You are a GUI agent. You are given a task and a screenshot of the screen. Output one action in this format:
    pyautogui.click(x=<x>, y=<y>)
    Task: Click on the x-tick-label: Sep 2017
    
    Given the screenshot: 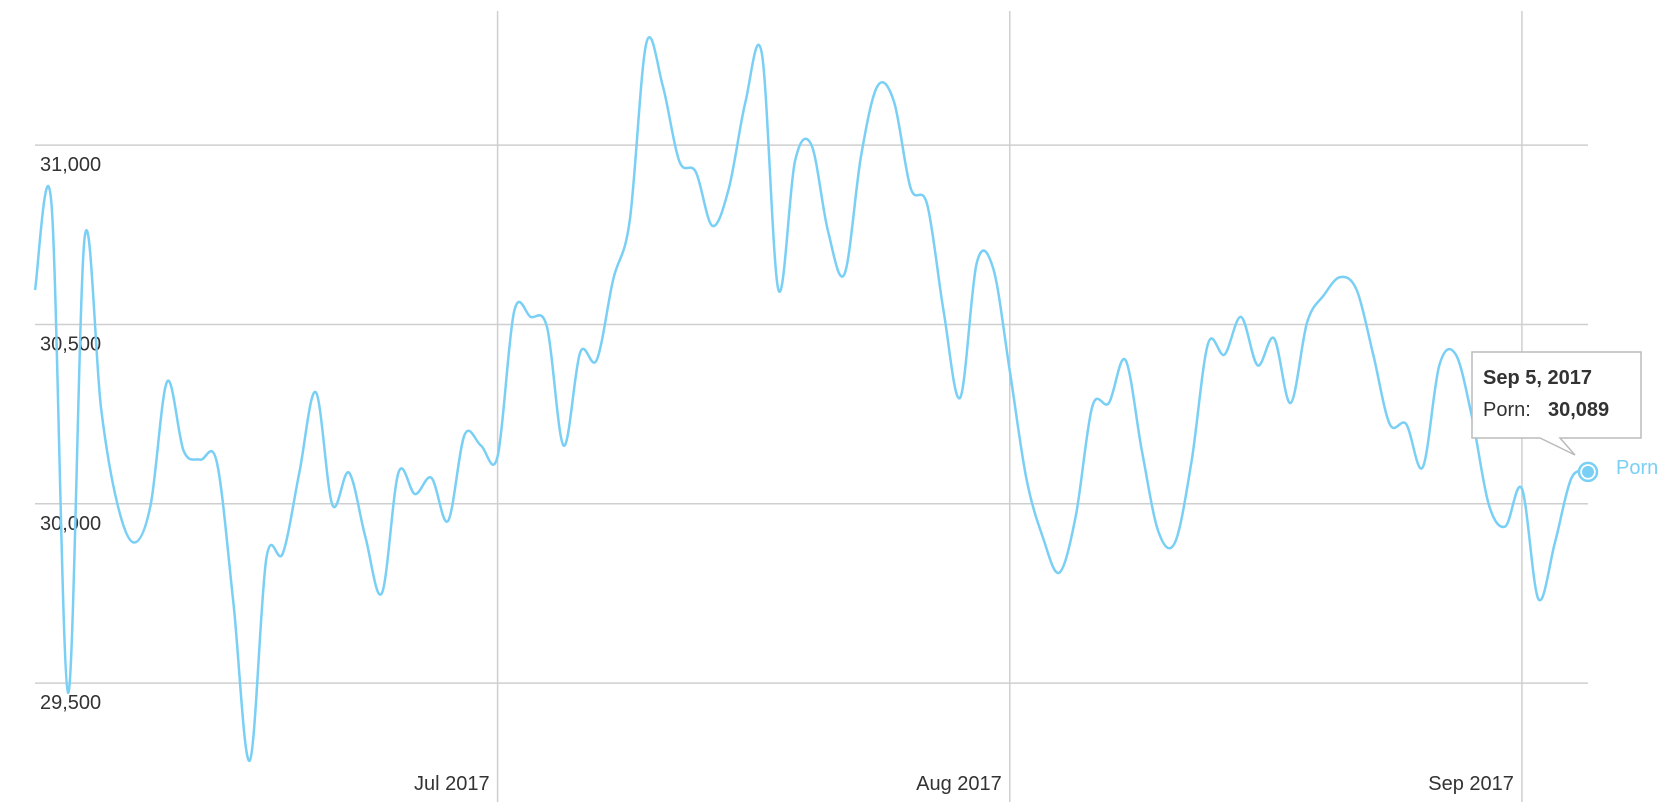 What is the action you would take?
    pyautogui.click(x=1471, y=784)
    